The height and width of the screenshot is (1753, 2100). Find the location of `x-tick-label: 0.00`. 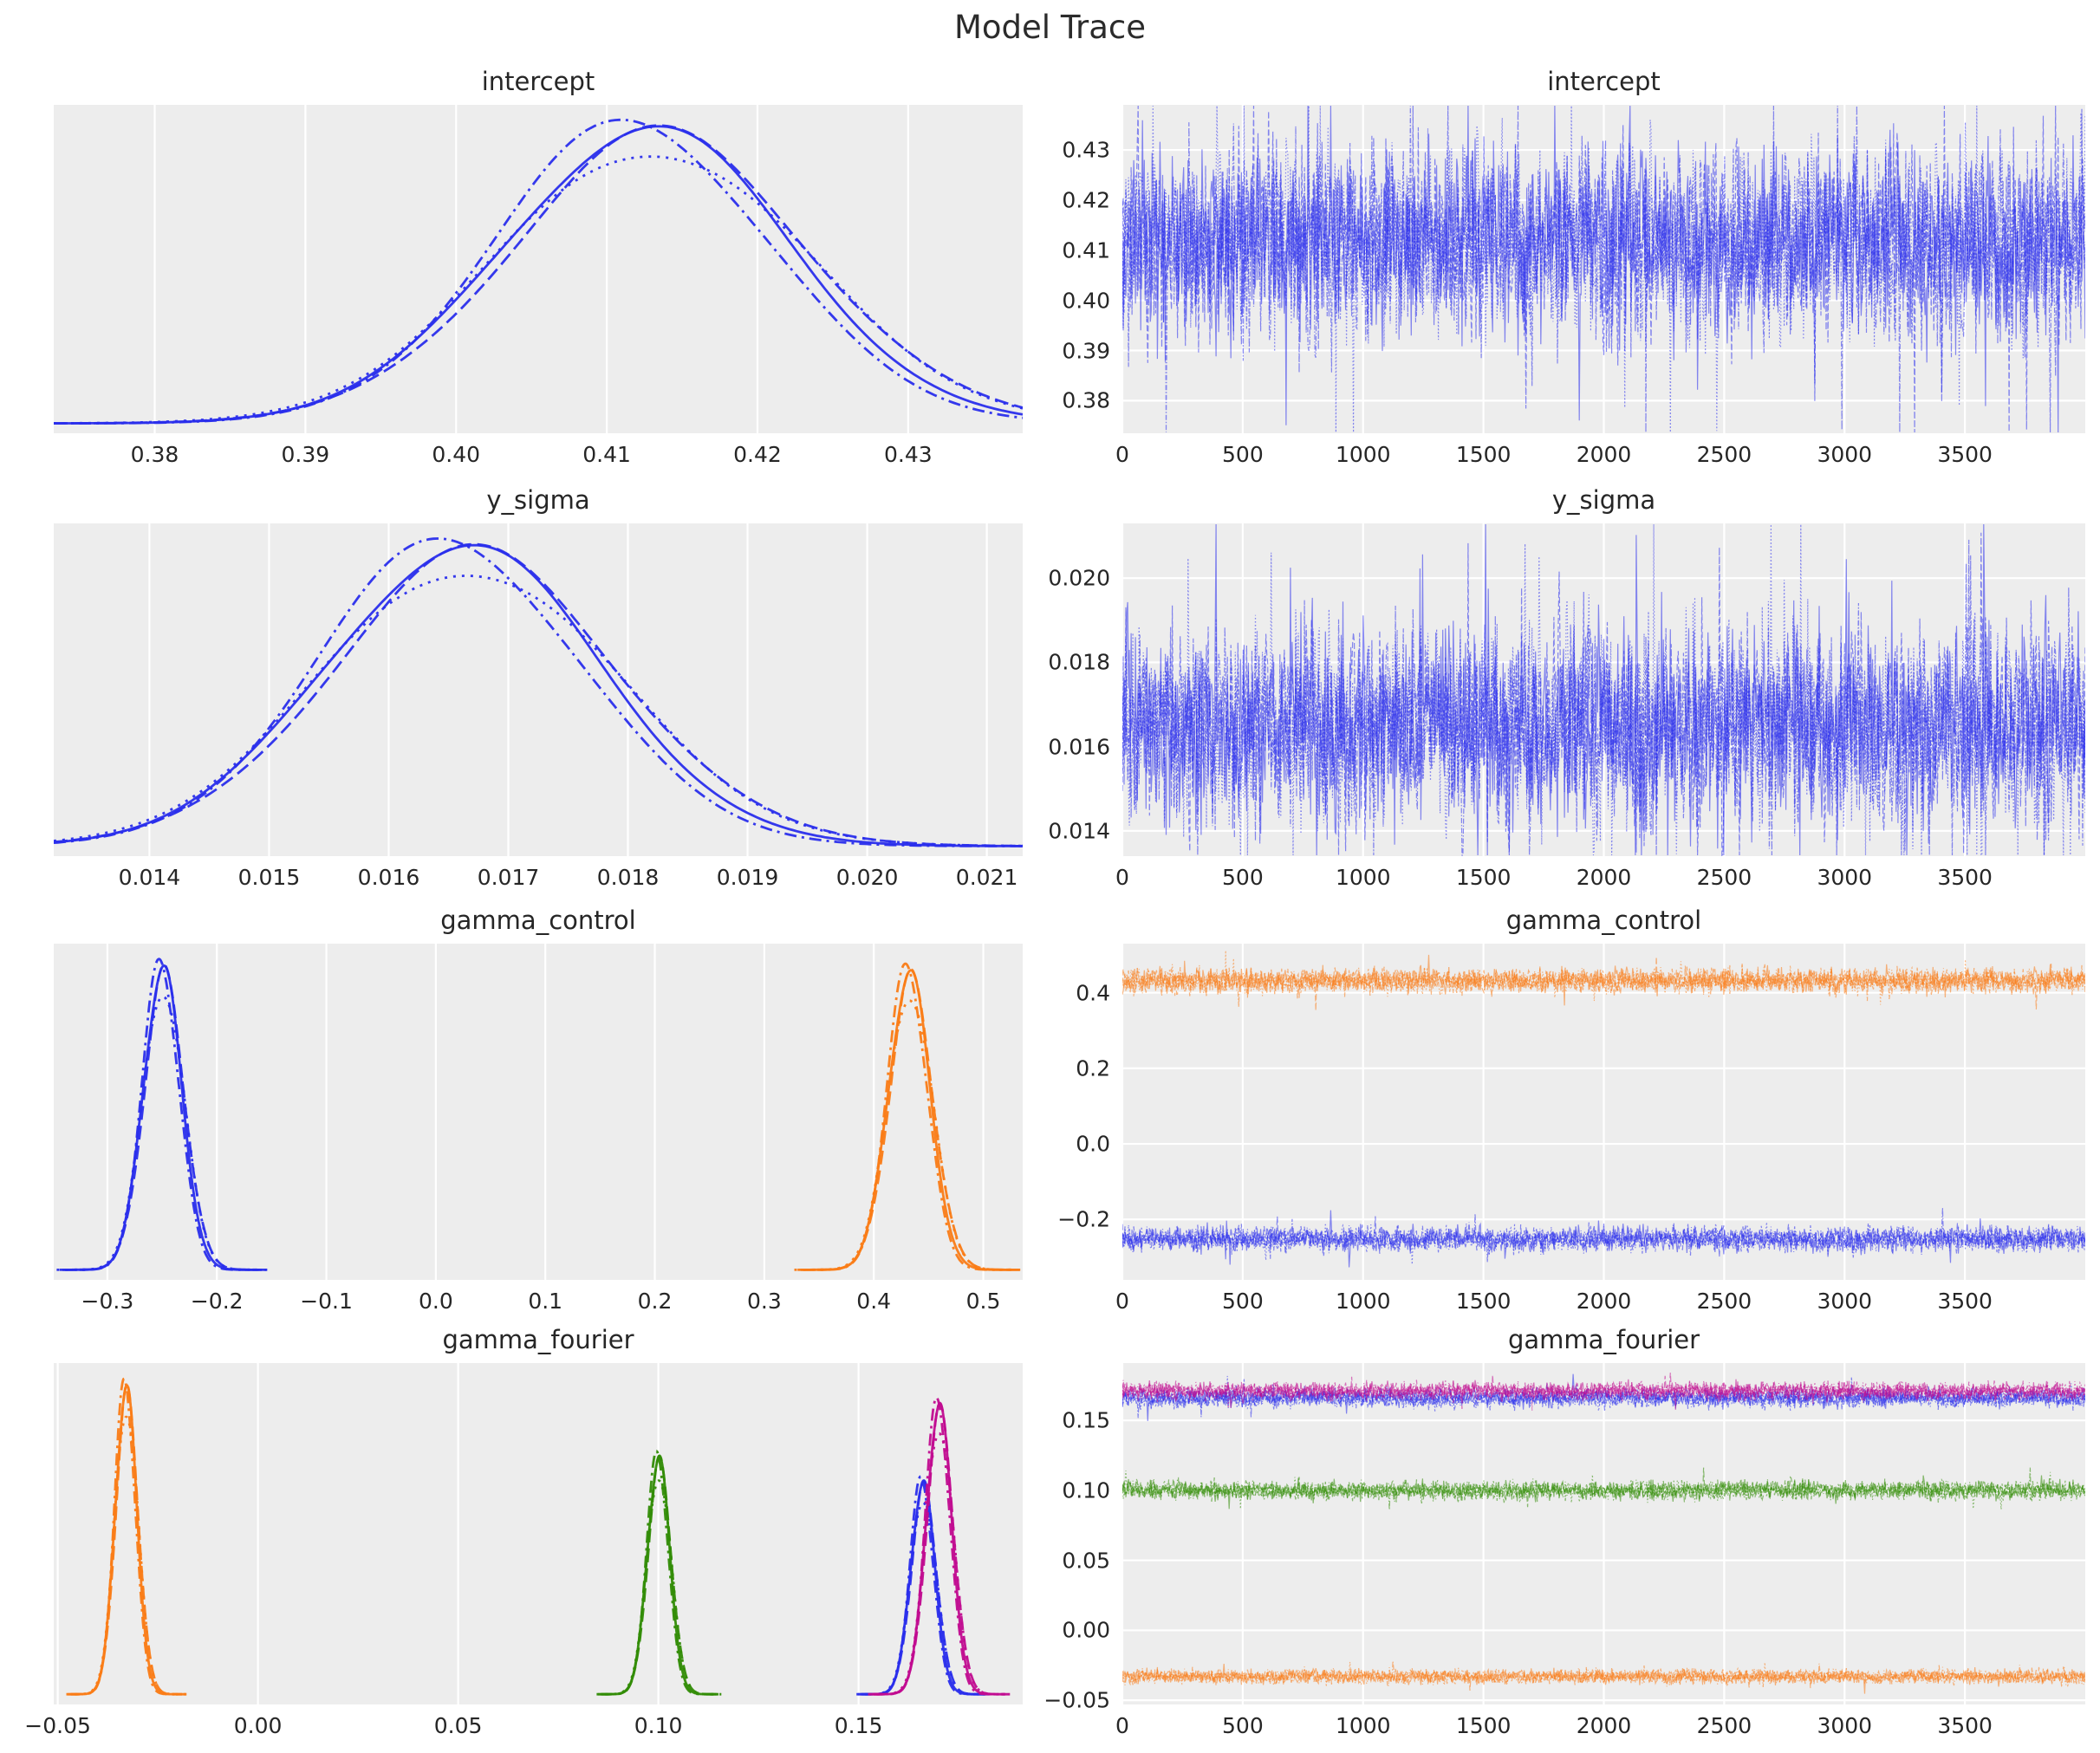

x-tick-label: 0.00 is located at coordinates (258, 1725).